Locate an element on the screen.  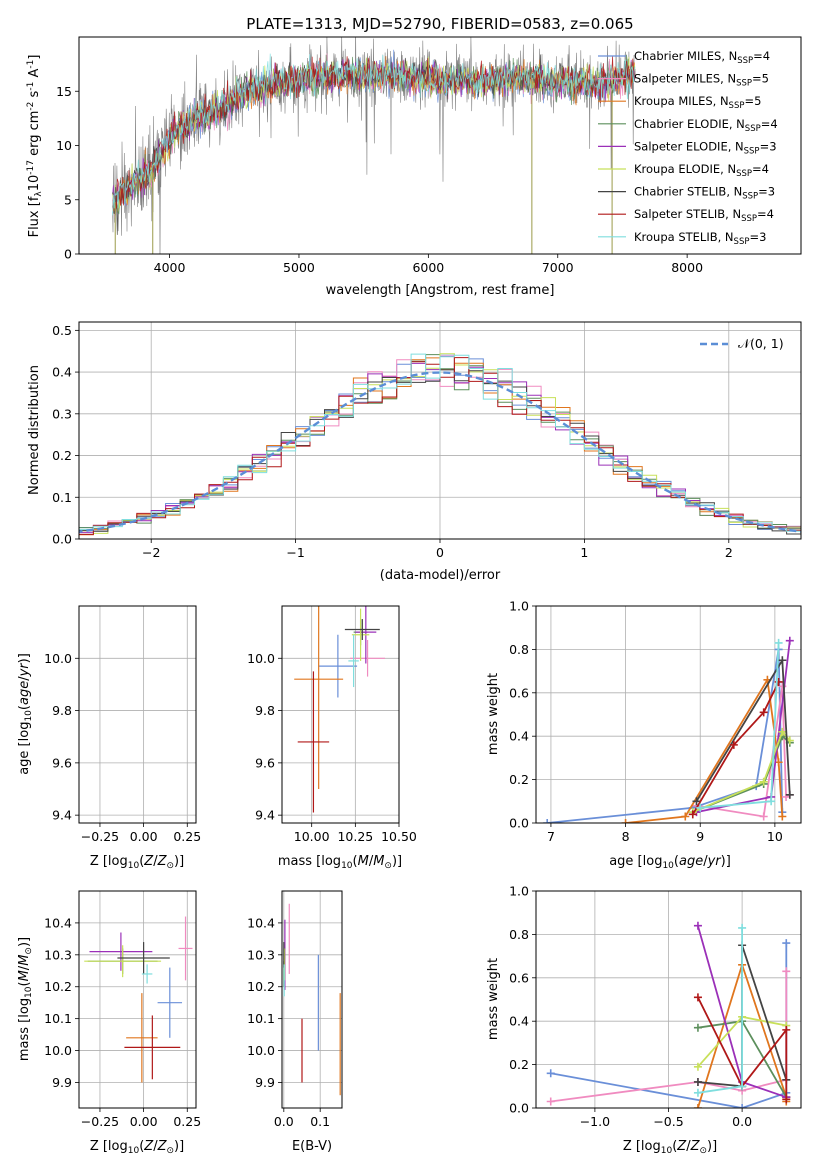
x-tick-label: 10 is located at coordinates (775, 836).